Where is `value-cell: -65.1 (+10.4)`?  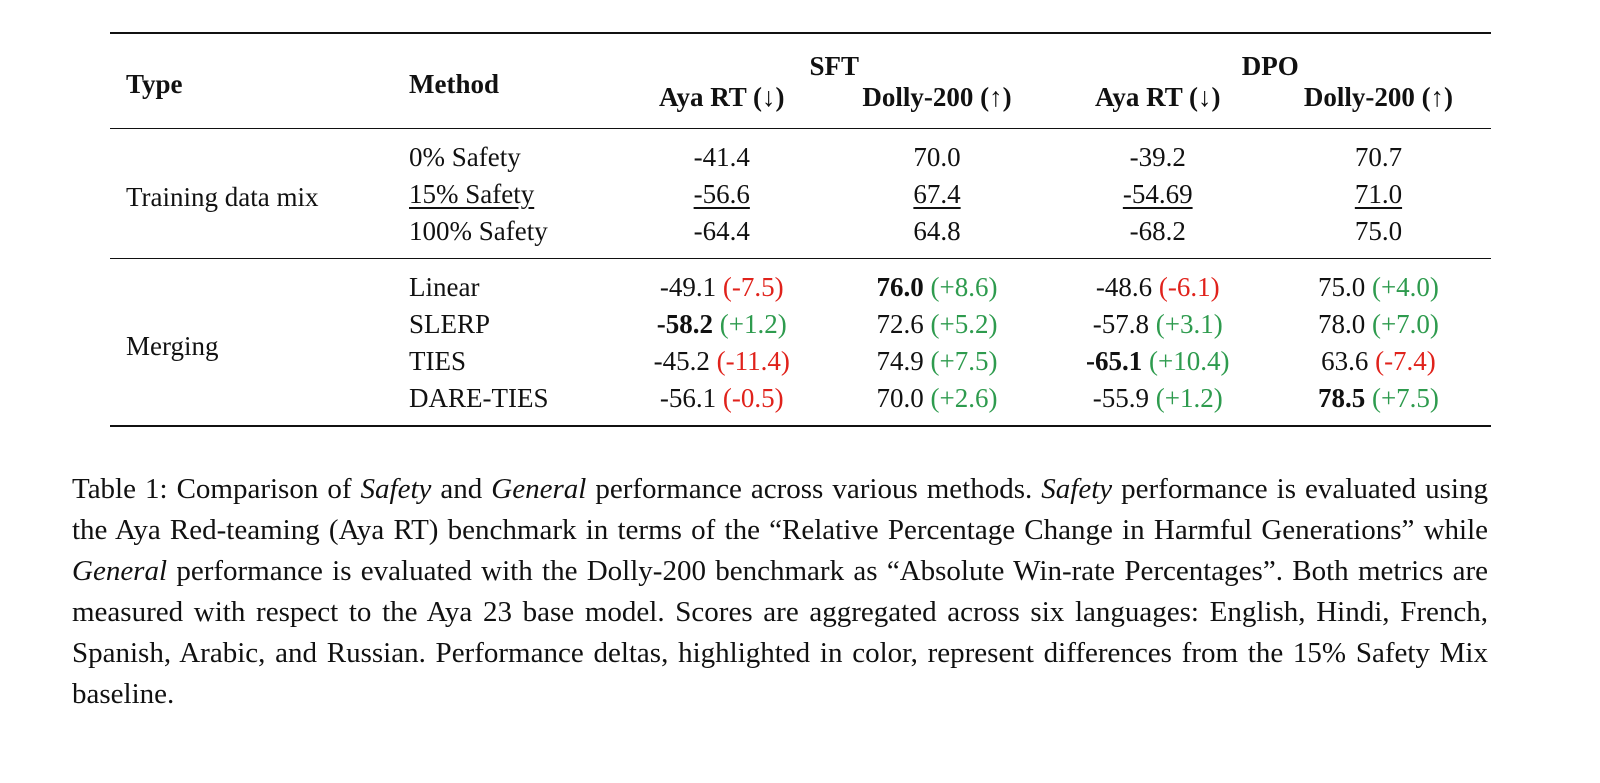
value-cell: -65.1 (+10.4) is located at coordinates (1158, 361).